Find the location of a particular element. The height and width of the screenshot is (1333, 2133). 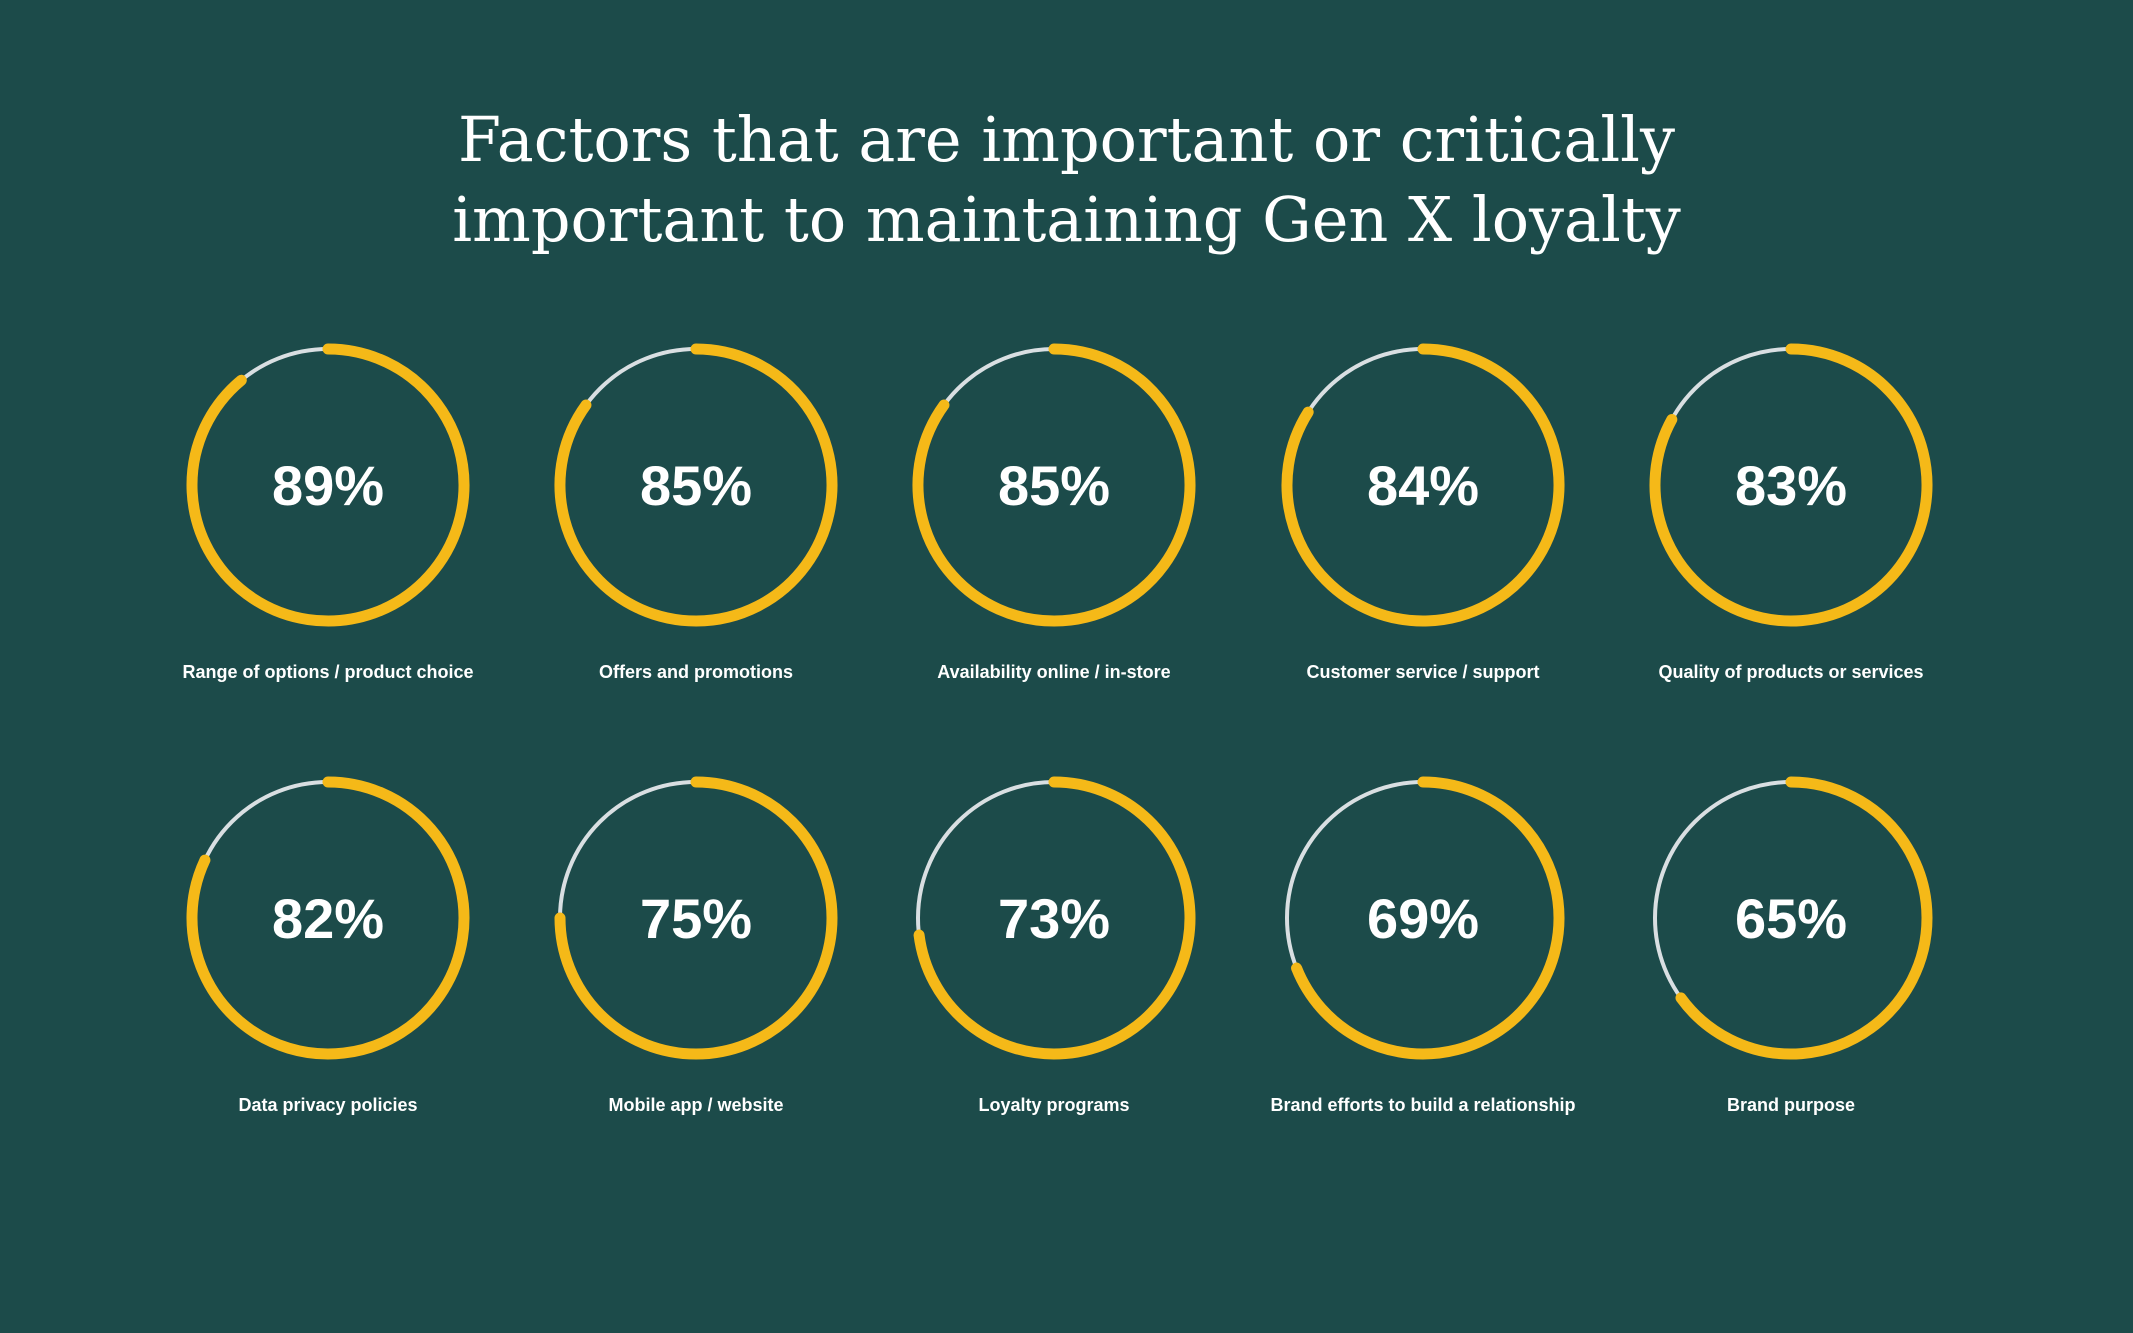

donut-brand-purpose: 65% Brand purpose is located at coordinates (1793, 945).